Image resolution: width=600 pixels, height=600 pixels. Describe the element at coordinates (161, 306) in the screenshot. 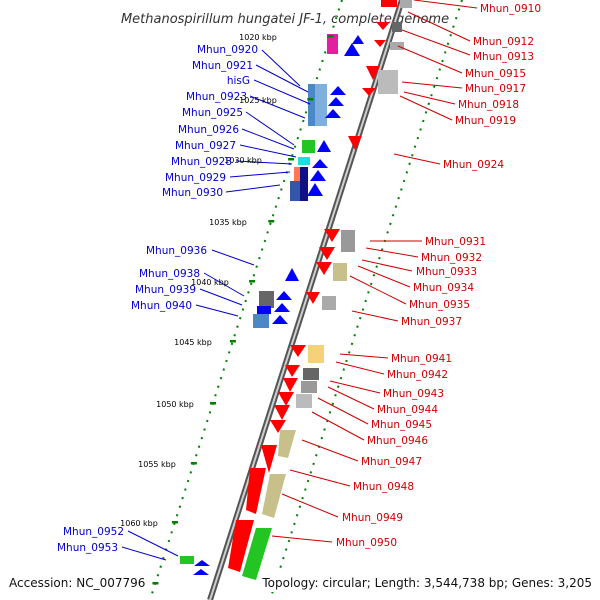

I see `gene-label: Mhun_0940` at that location.